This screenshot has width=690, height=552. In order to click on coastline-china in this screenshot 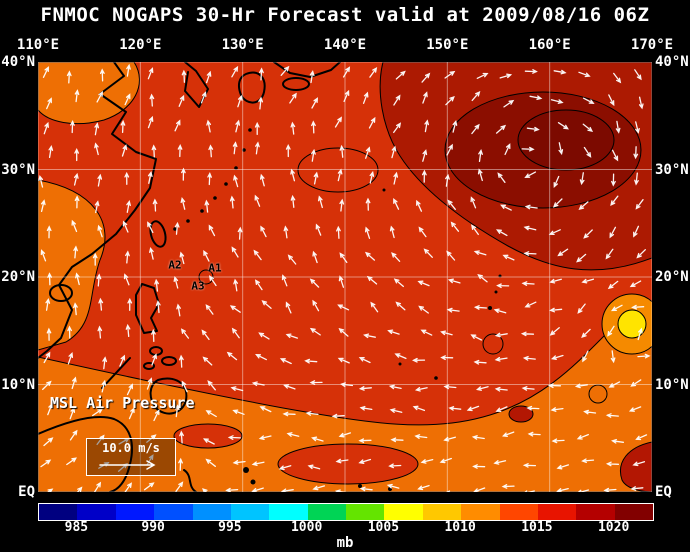, I will do `click(97, 210)`.